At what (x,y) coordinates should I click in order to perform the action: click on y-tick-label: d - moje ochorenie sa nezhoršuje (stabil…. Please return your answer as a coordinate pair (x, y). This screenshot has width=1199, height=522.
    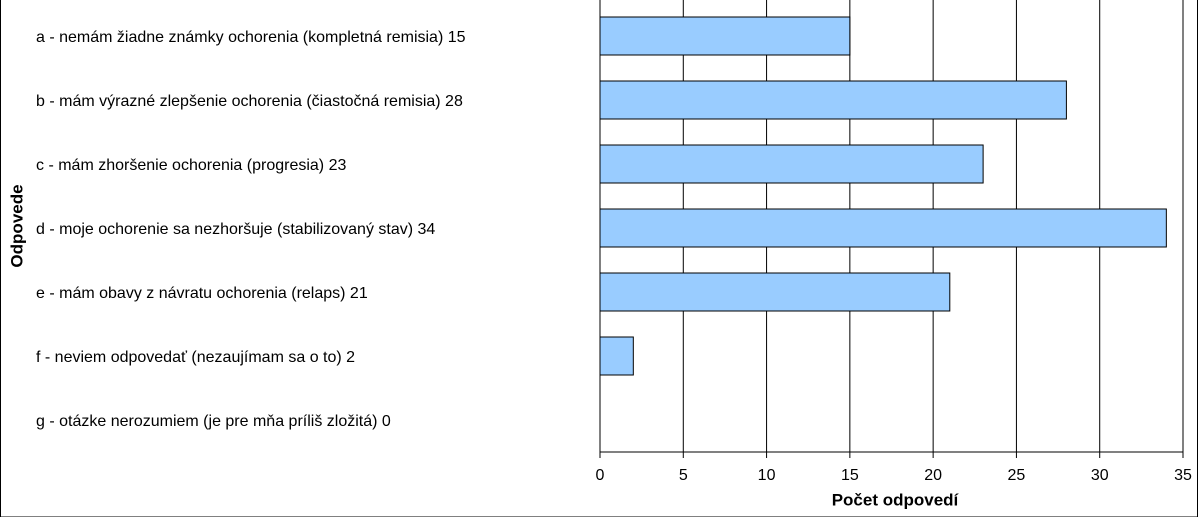
    Looking at the image, I should click on (235, 229).